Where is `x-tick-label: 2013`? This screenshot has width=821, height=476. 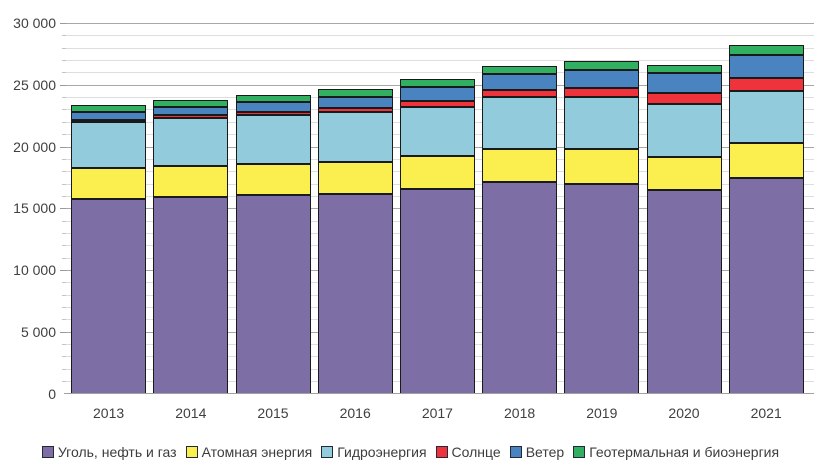 x-tick-label: 2013 is located at coordinates (109, 413).